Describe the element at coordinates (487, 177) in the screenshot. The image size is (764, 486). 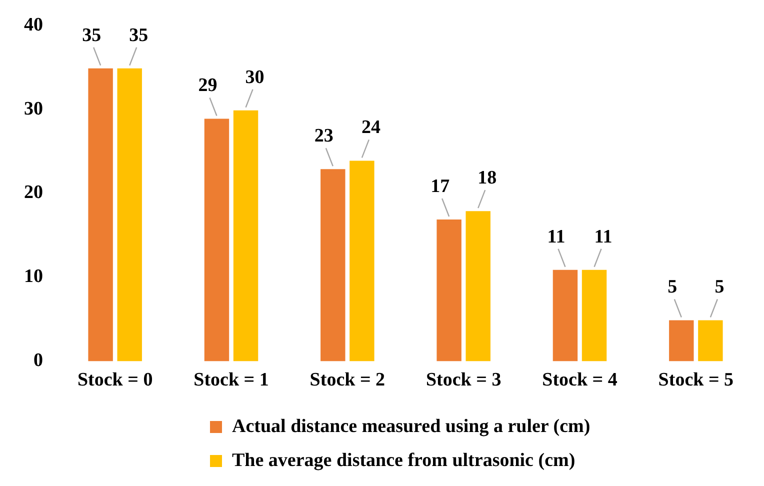
I see `data-label: 18` at that location.